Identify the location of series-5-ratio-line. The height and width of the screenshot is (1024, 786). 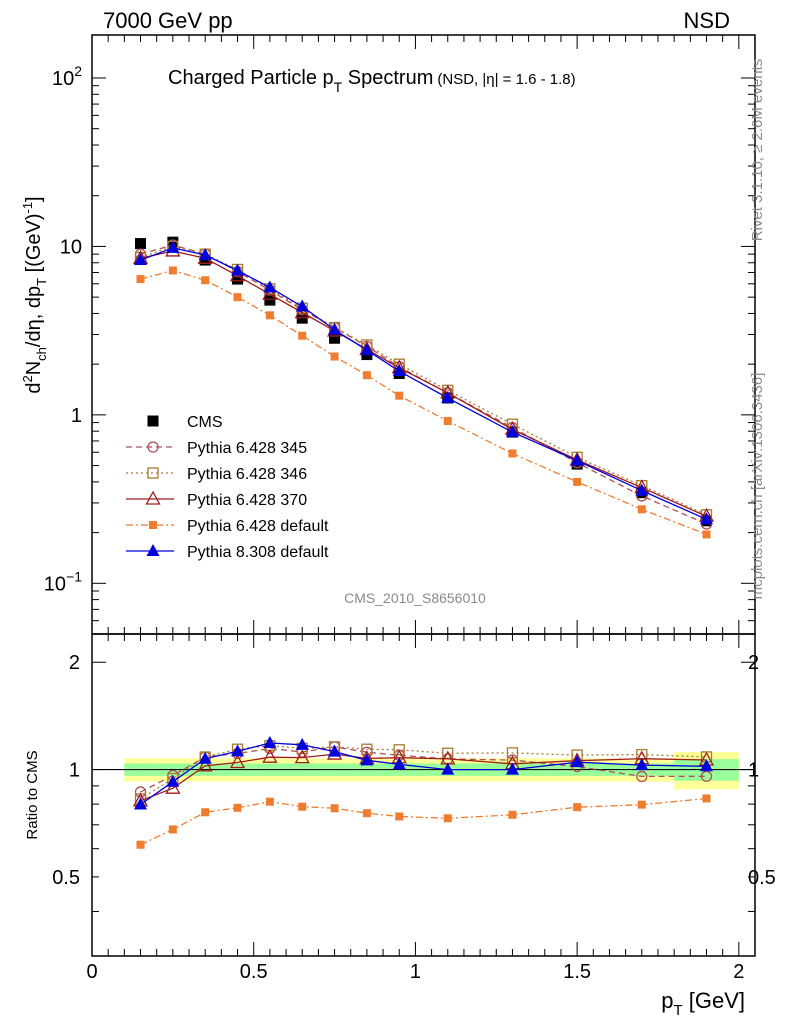
(423, 774).